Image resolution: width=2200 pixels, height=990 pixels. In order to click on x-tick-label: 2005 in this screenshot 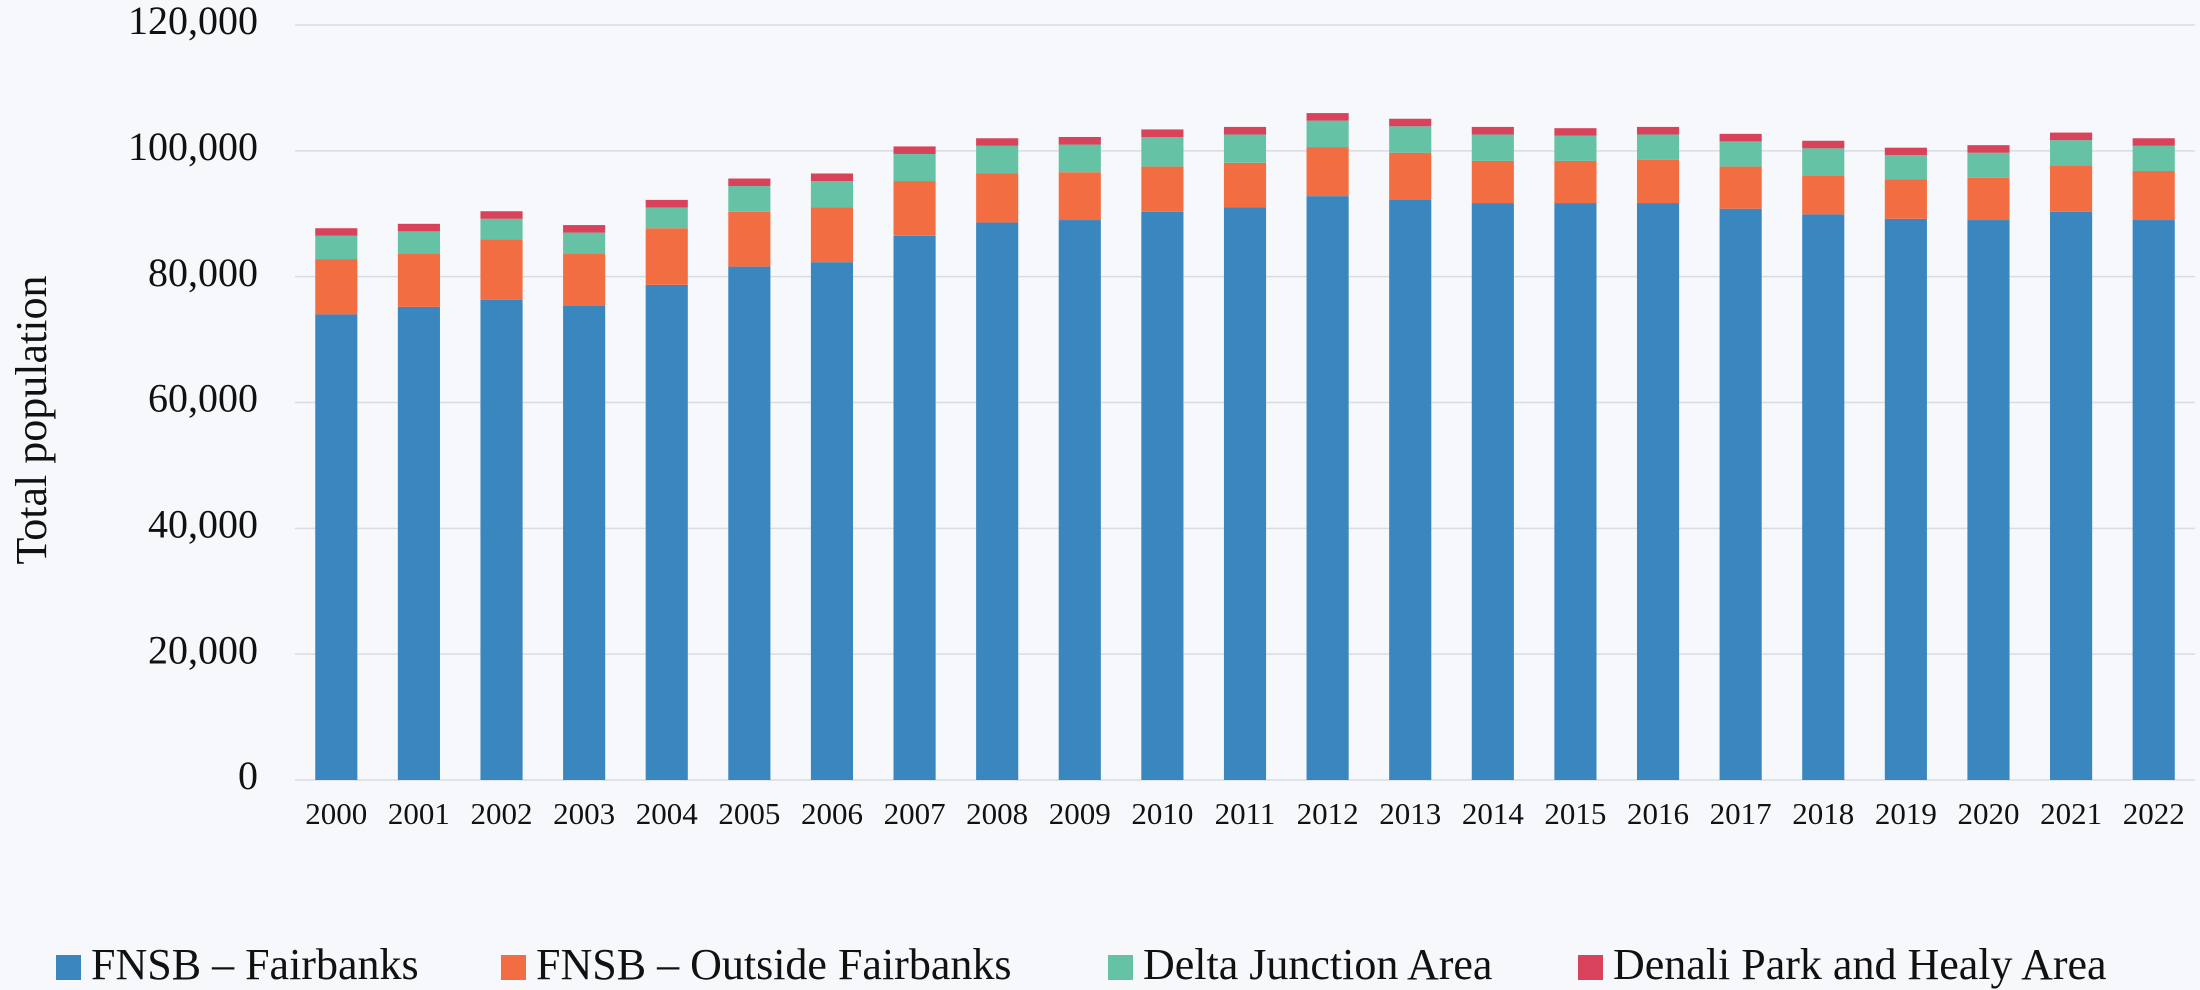, I will do `click(749, 813)`.